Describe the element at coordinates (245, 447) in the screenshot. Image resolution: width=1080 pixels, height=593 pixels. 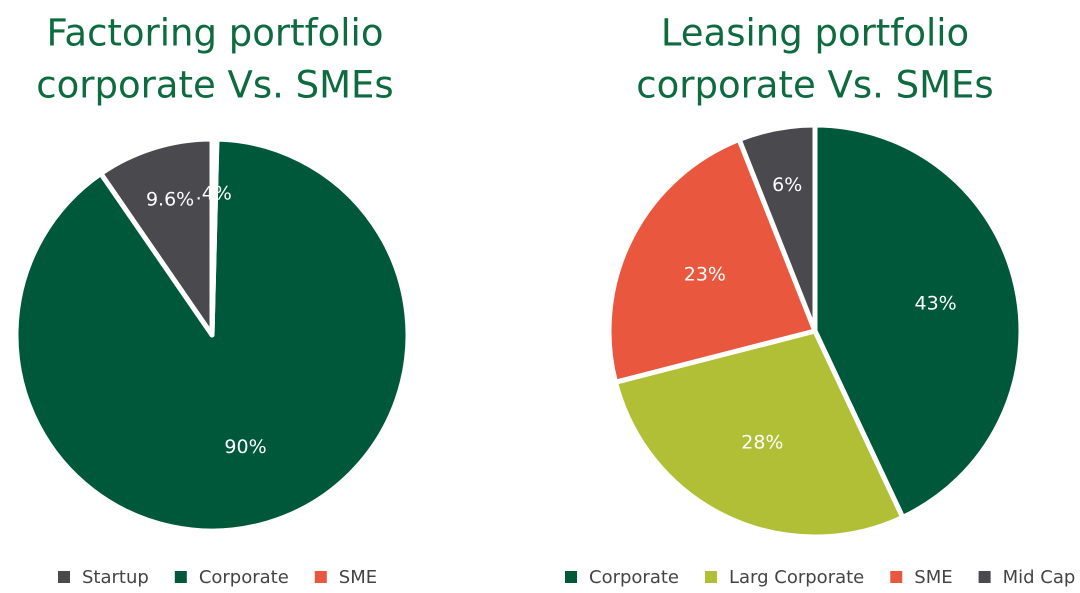
I see `slice-label: 90%` at that location.